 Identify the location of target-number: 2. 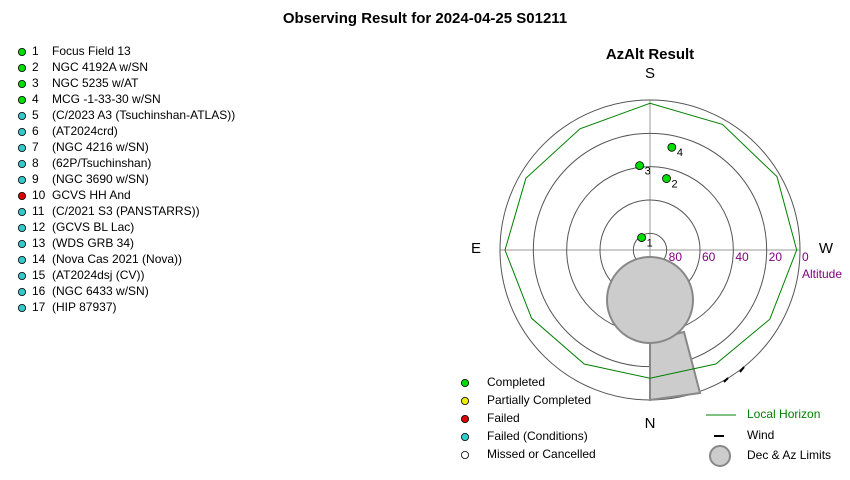
(35, 67).